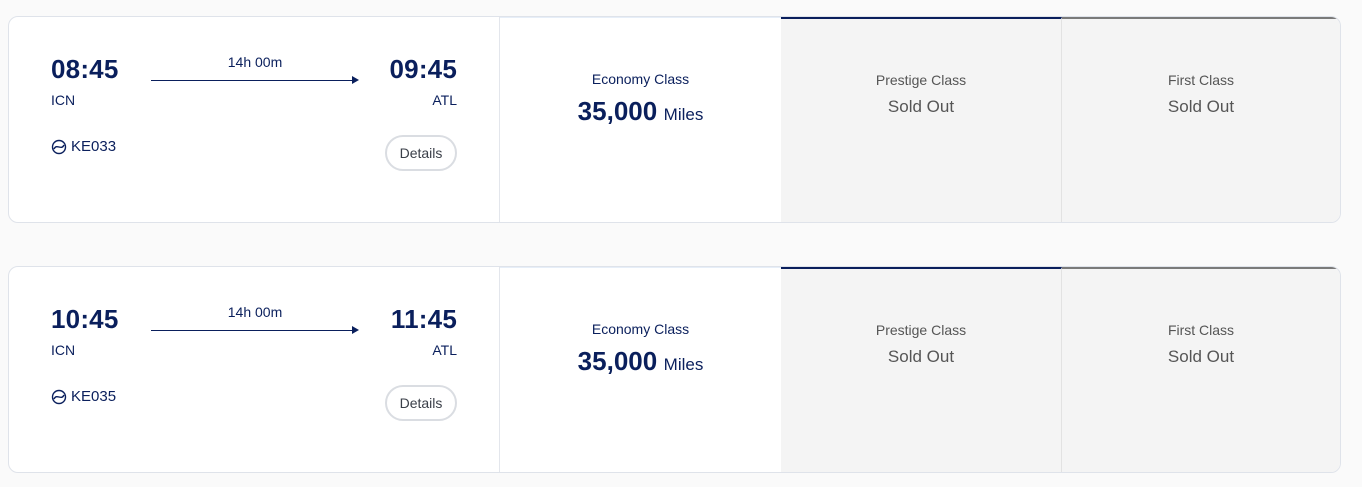  Describe the element at coordinates (85, 69) in the screenshot. I see `departure-time: 08:45` at that location.